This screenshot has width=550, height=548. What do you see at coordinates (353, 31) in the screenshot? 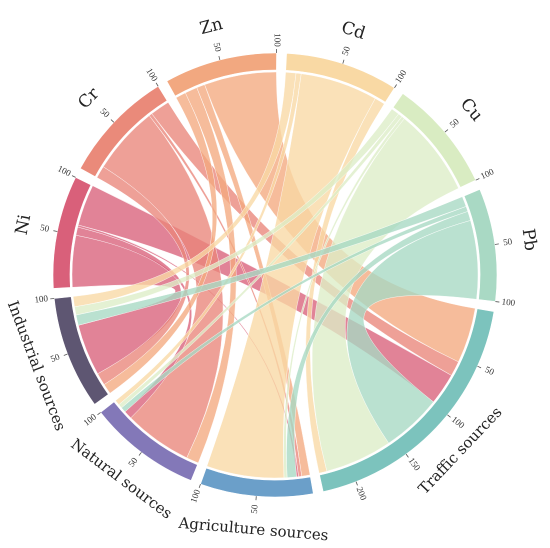
I see `segment-label-cd: Cd` at bounding box center [353, 31].